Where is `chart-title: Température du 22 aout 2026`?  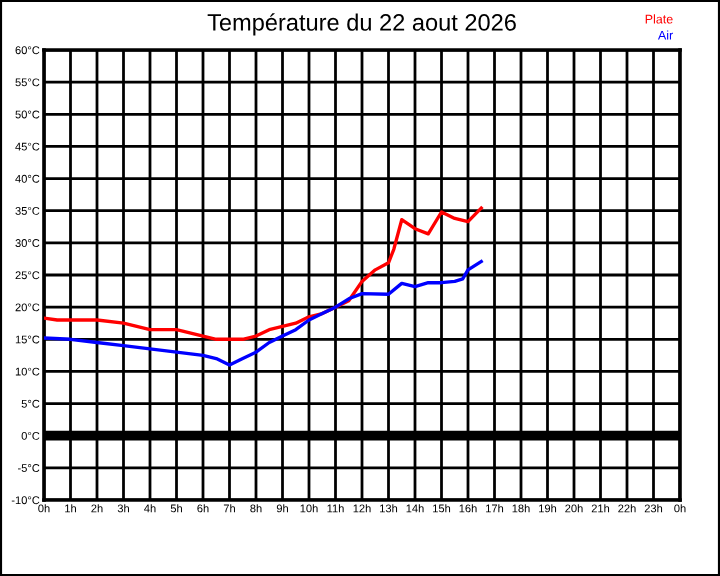 chart-title: Température du 22 aout 2026 is located at coordinates (361, 24).